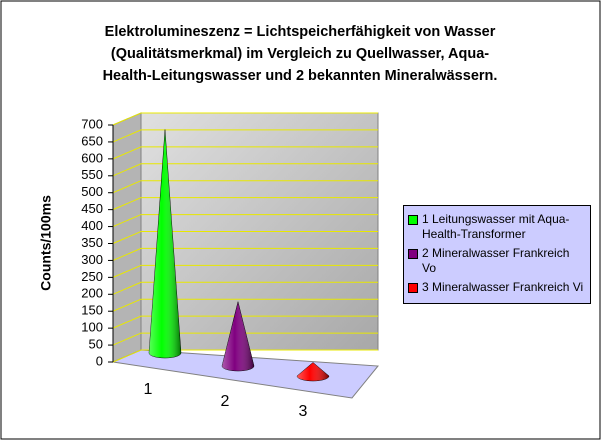 The height and width of the screenshot is (441, 602). I want to click on legend-label: 2 Mineralwasser Frankreich Vo, so click(496, 260).